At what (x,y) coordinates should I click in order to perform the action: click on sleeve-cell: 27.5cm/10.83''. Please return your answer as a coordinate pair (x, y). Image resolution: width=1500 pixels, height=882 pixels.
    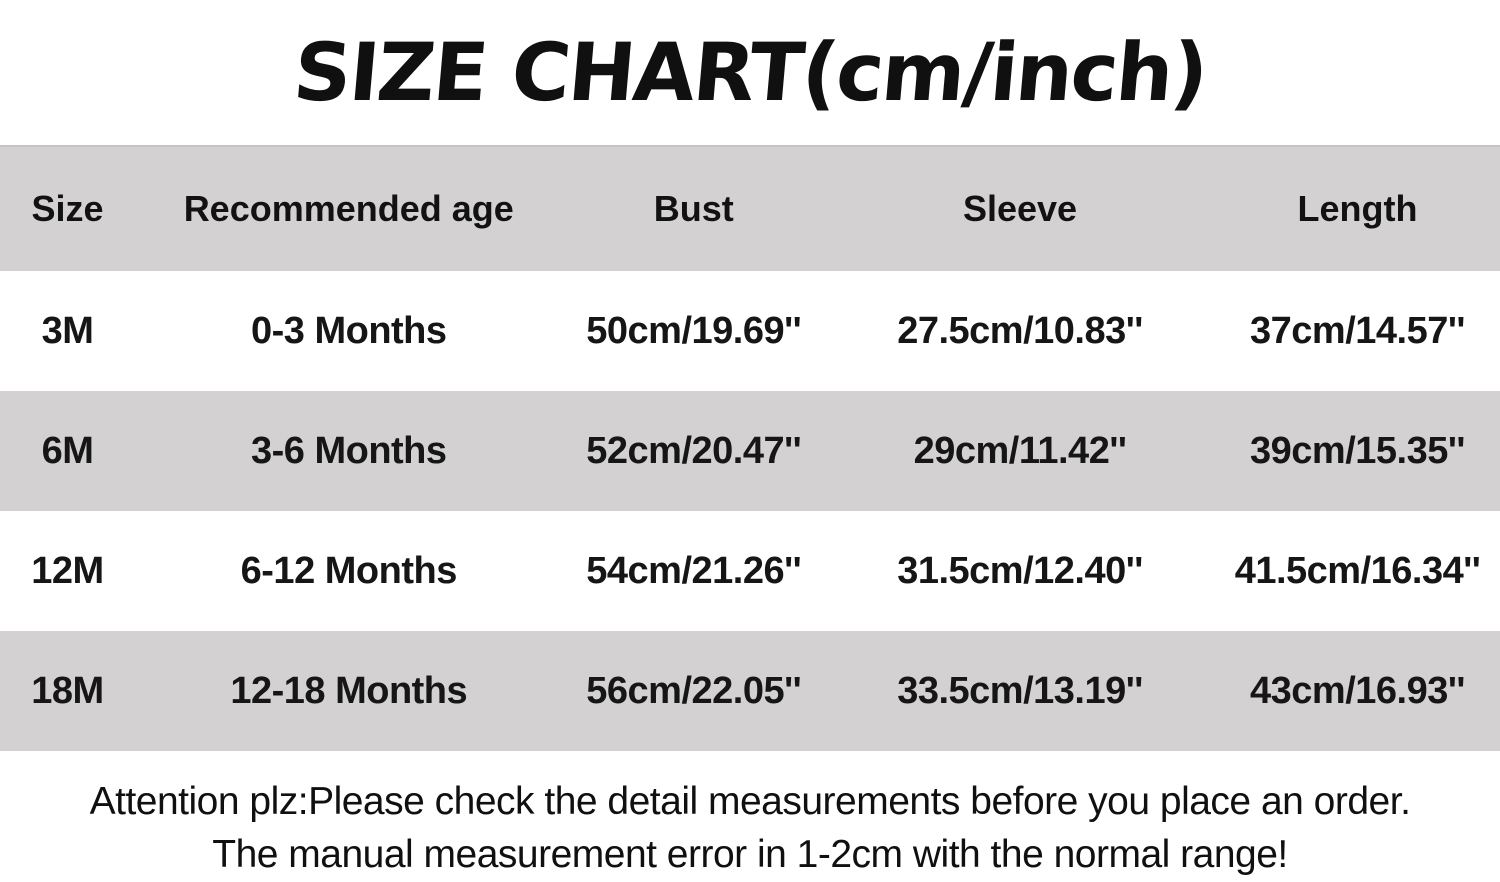
    Looking at the image, I should click on (1020, 330).